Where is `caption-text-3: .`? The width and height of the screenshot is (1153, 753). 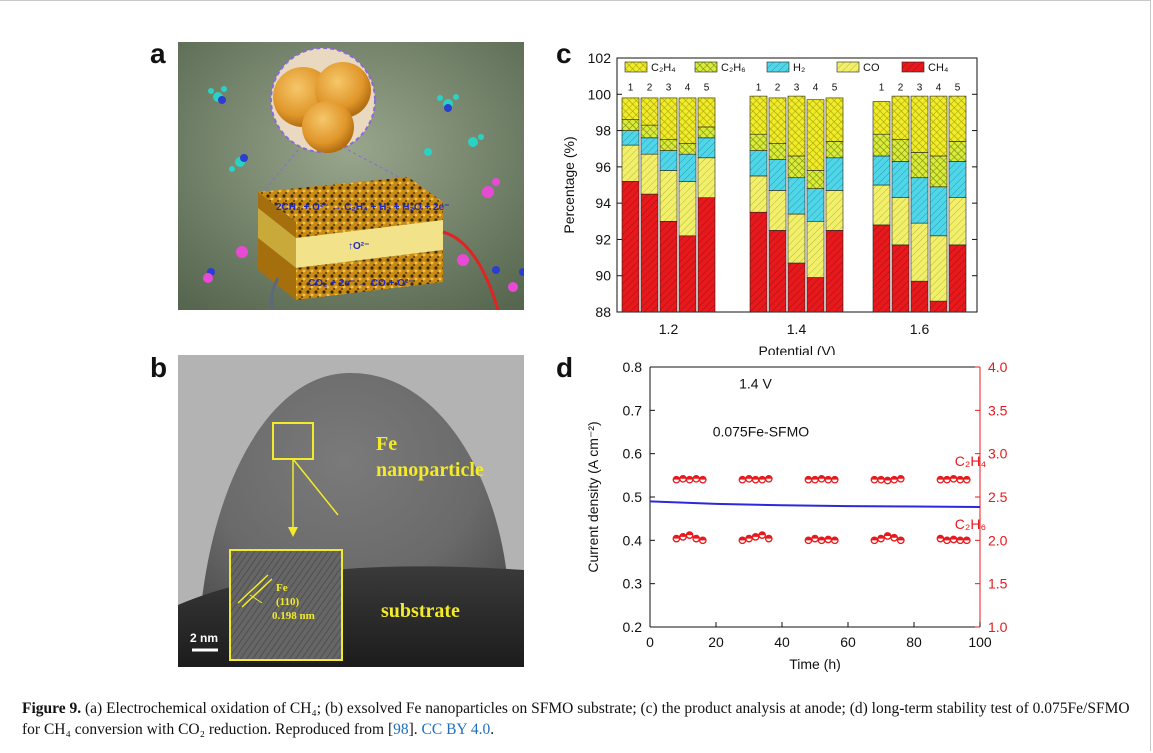 caption-text-3: . is located at coordinates (492, 729).